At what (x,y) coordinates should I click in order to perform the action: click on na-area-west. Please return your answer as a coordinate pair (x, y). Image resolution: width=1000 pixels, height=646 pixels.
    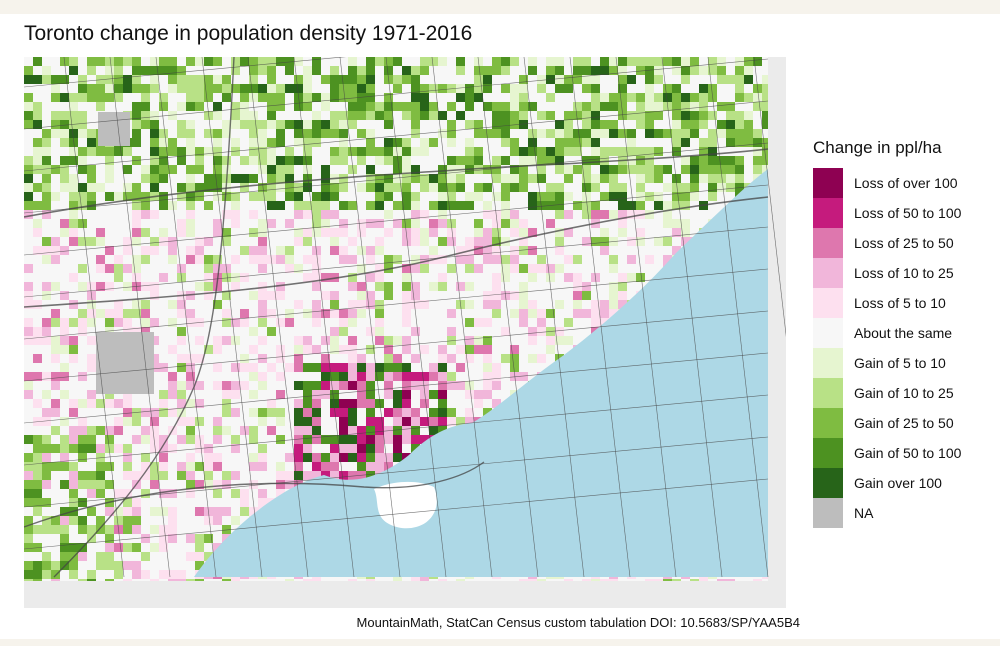
    Looking at the image, I should click on (125, 363).